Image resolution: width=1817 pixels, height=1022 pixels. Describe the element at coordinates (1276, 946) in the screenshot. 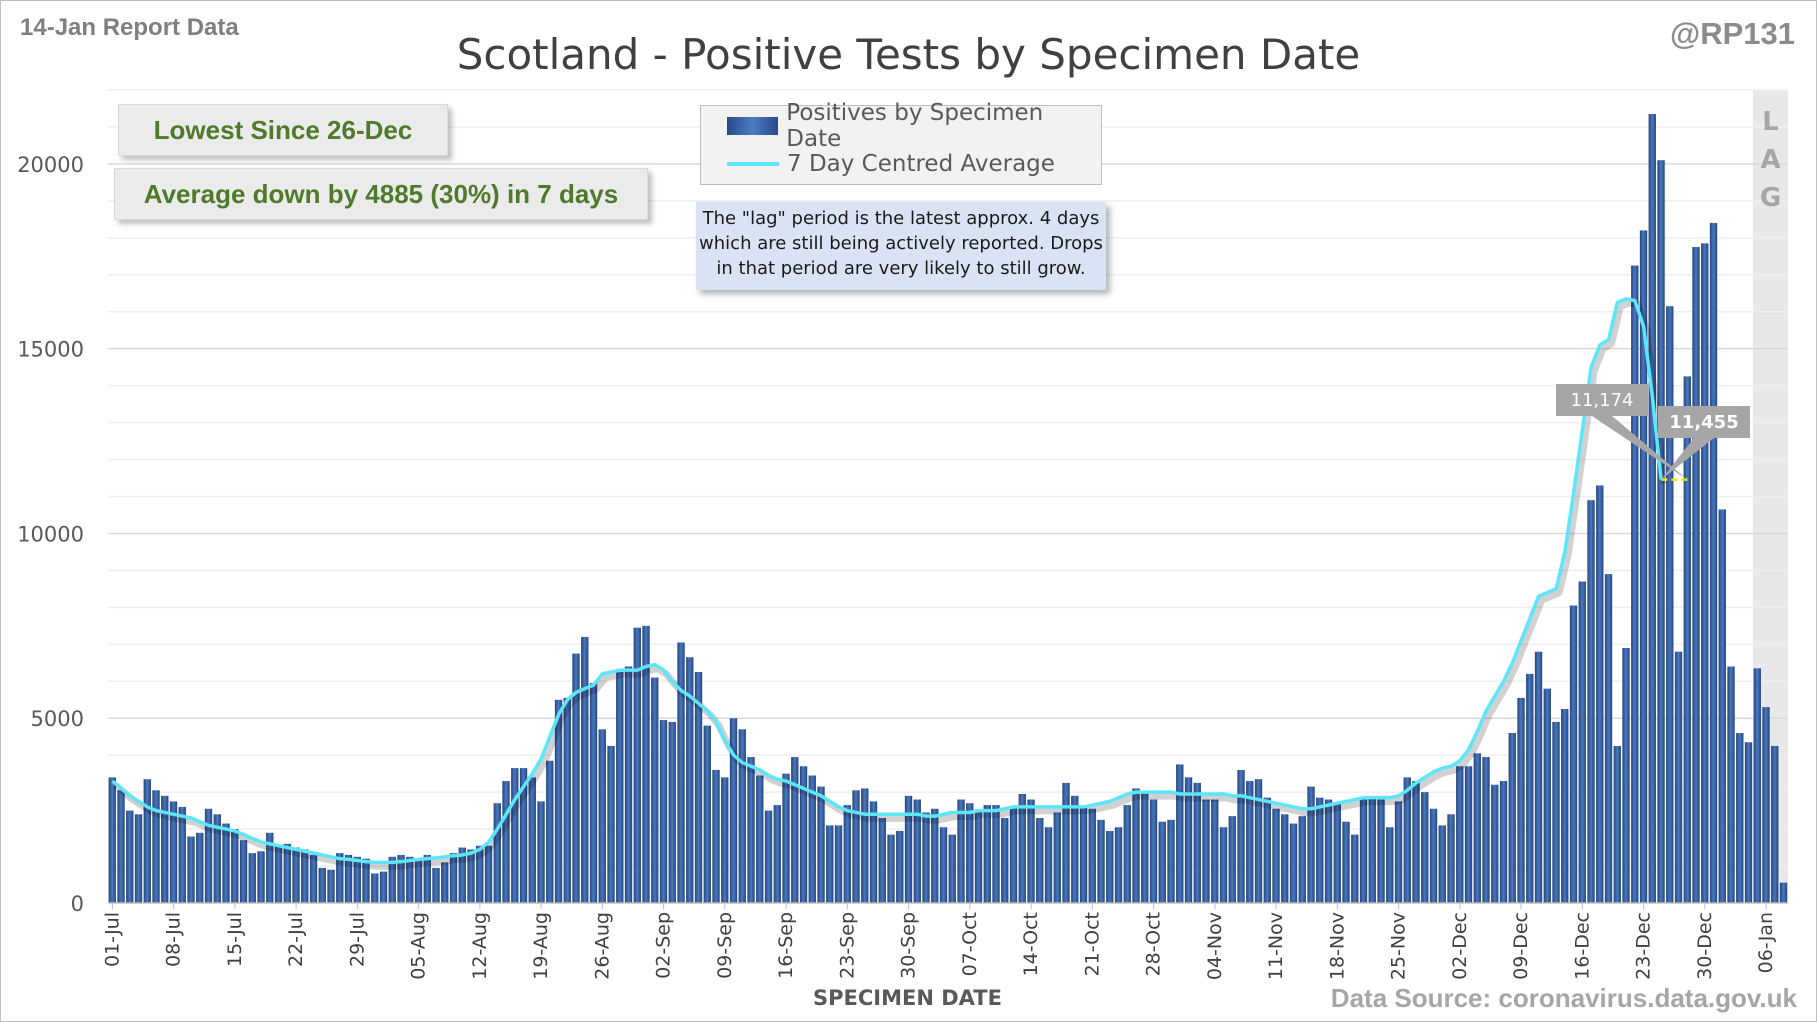

I see `x-tick-label: 11-Nov` at that location.